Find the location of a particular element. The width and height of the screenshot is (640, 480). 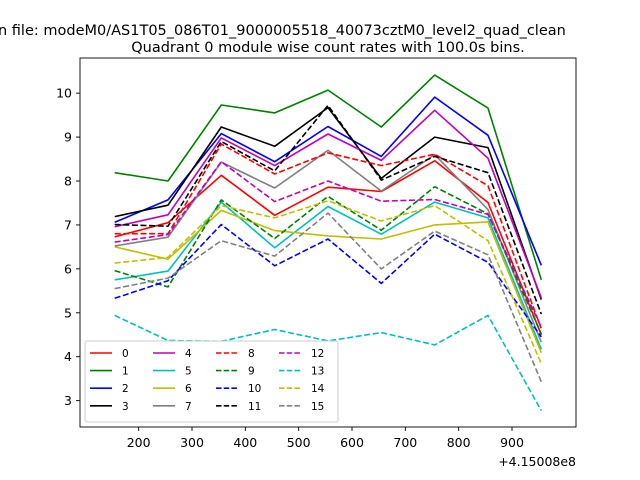

y-tick-label: 3 is located at coordinates (68, 400).